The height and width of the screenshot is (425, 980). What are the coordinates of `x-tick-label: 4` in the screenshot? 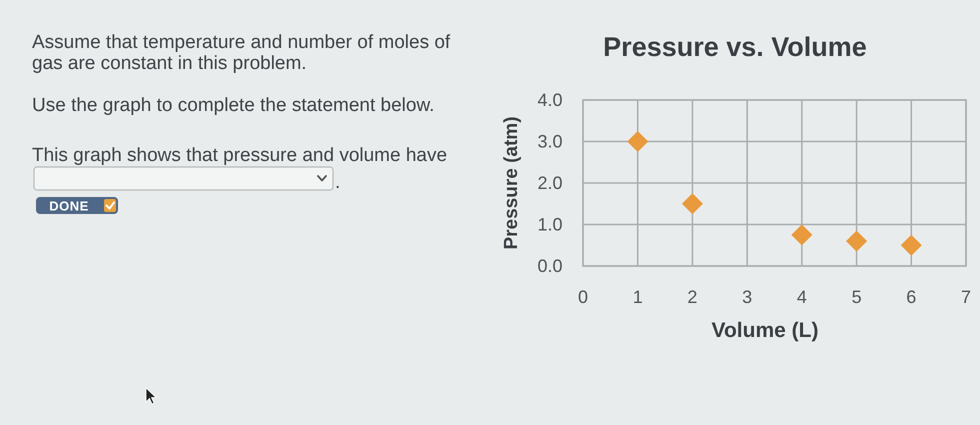 It's located at (801, 297).